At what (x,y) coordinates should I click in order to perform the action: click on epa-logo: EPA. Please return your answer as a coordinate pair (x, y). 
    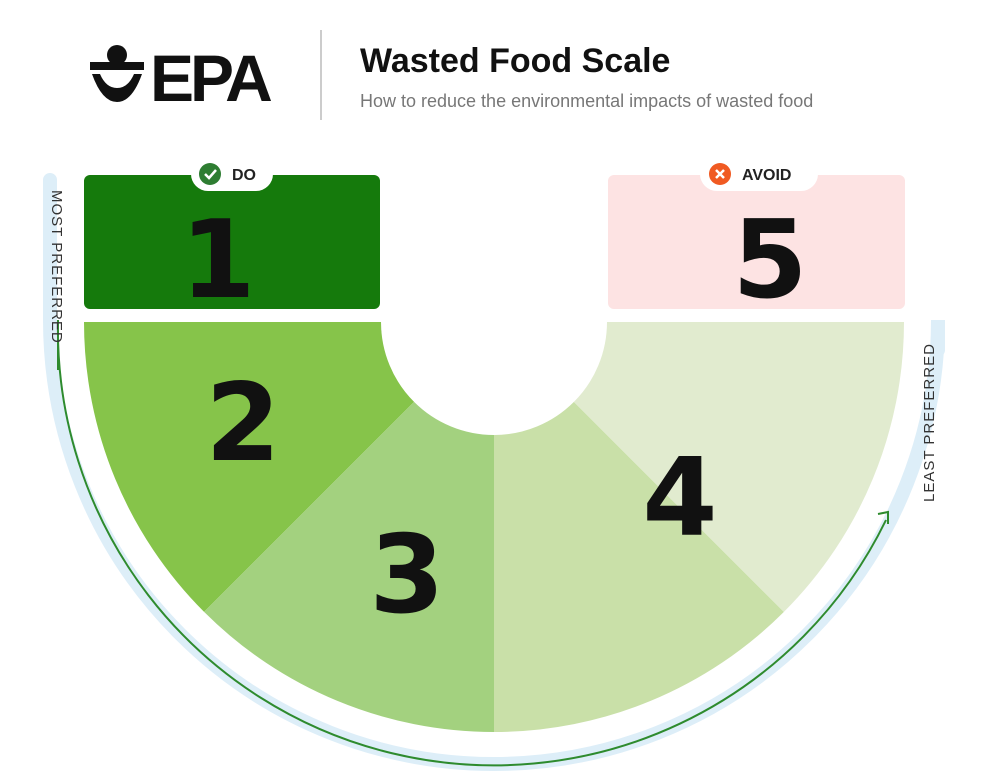
    Looking at the image, I should click on (182, 78).